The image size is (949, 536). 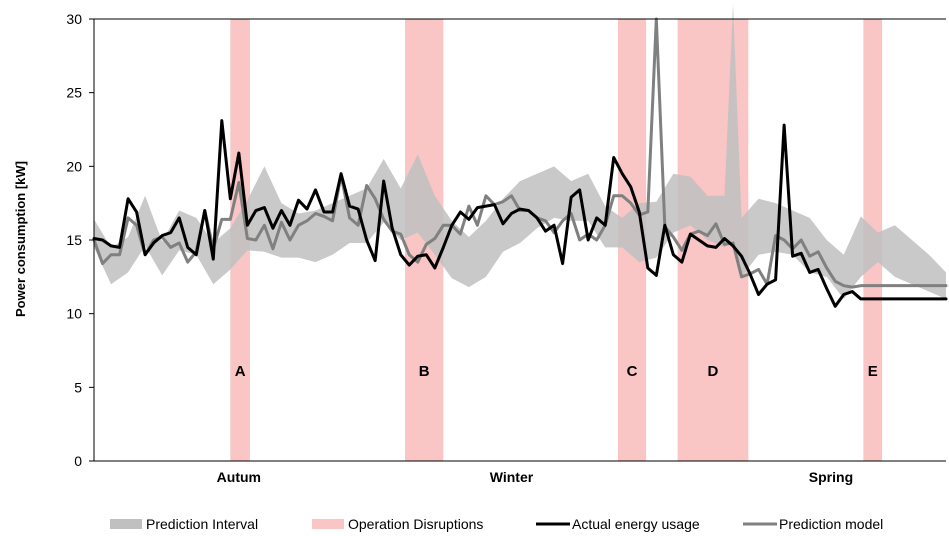 I want to click on disruption-label-b: B, so click(x=424, y=371).